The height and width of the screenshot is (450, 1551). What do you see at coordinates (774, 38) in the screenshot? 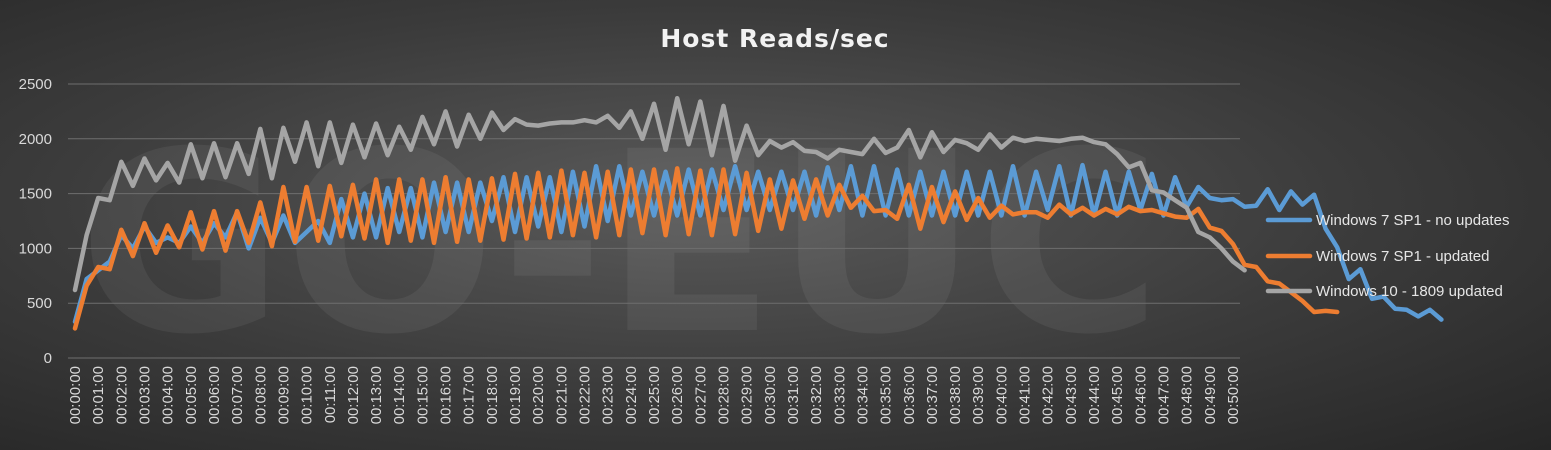
I see `chart-title: Host Reads/sec` at bounding box center [774, 38].